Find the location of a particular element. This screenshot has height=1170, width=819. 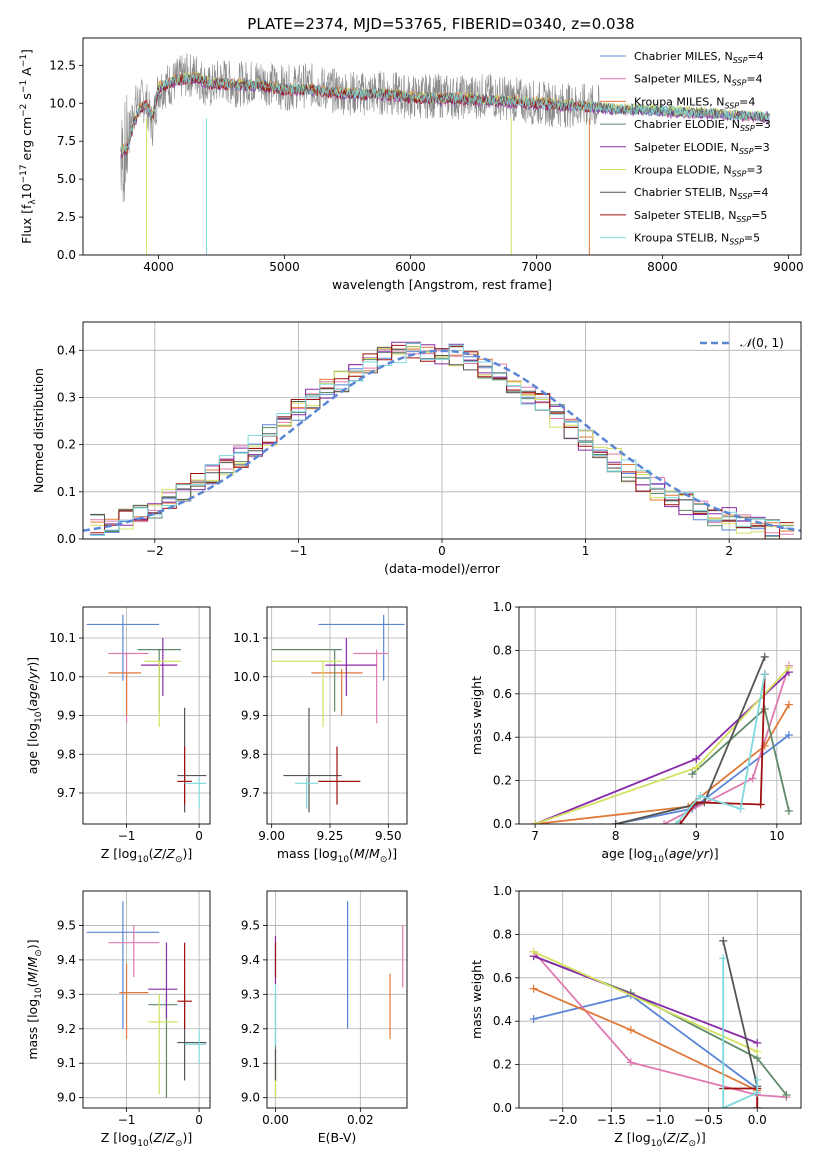

y-tick-label: 9.4 is located at coordinates (250, 960).